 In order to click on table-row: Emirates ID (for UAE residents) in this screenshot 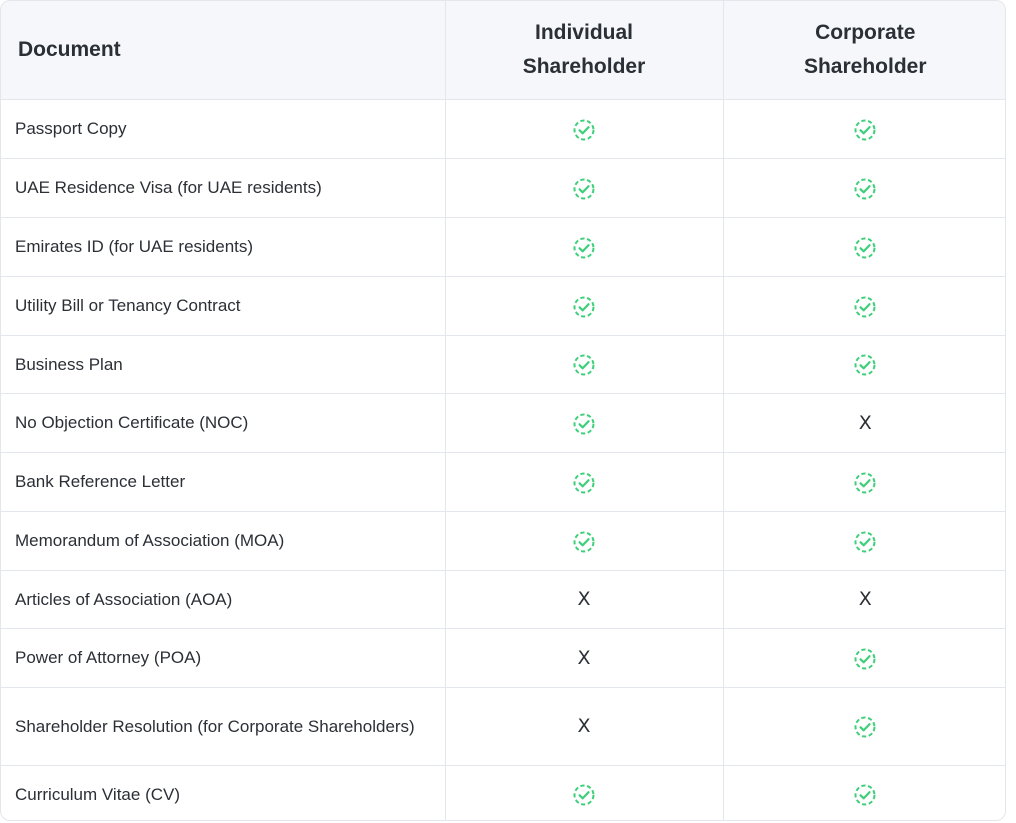, I will do `click(503, 247)`.